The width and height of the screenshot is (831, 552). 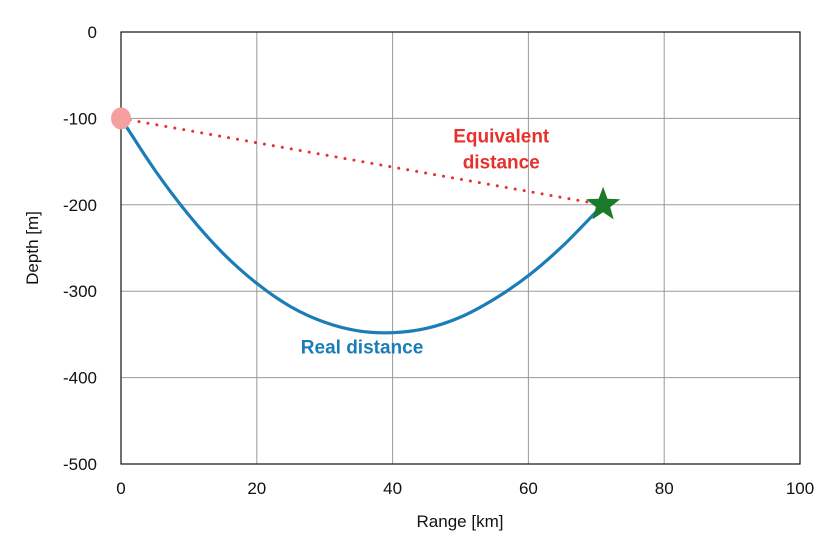 I want to click on y-tick-label: -100, so click(x=80, y=118).